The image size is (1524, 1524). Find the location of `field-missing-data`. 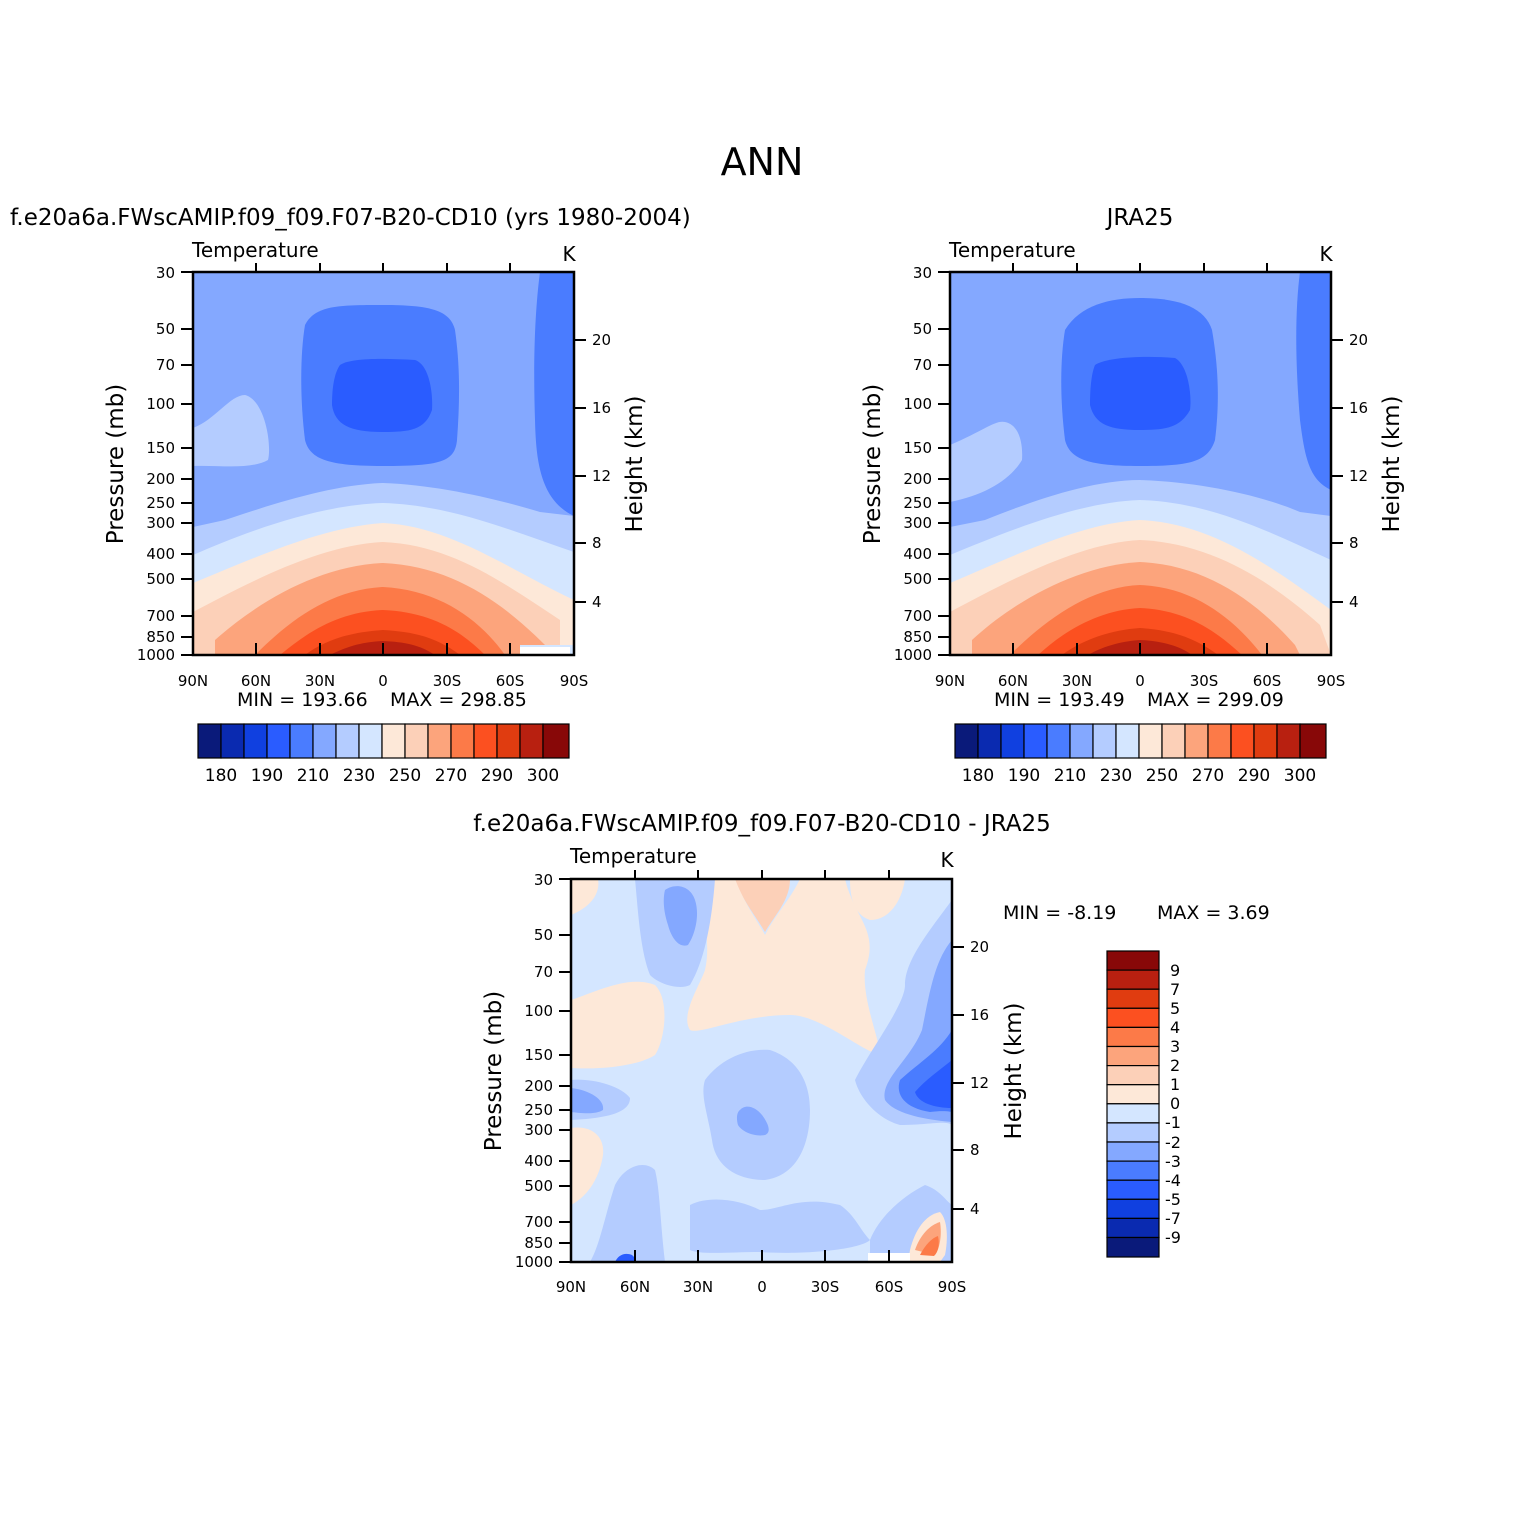

field-missing-data is located at coordinates (545, 651).